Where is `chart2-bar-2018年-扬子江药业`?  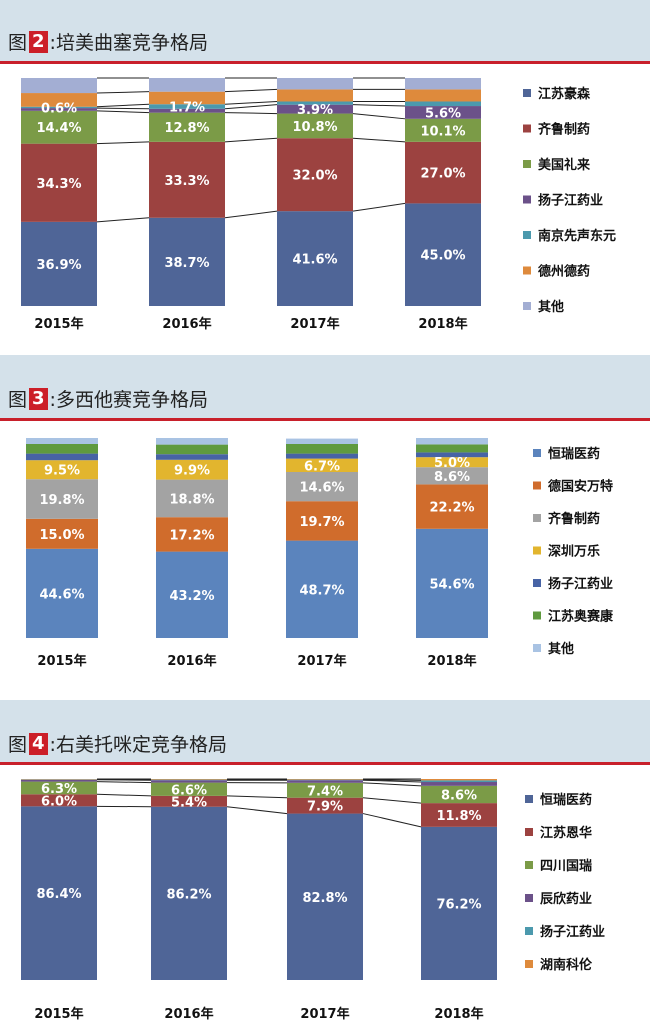
chart2-bar-2018年-扬子江药业 is located at coordinates (452, 455).